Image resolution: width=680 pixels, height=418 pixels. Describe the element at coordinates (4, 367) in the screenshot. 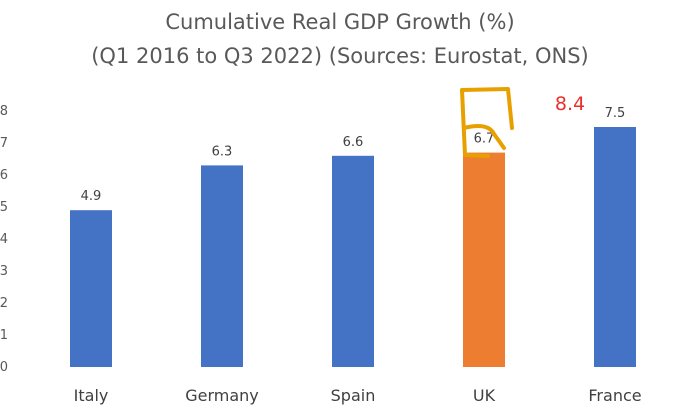

I see `y-tick-label: 0` at that location.